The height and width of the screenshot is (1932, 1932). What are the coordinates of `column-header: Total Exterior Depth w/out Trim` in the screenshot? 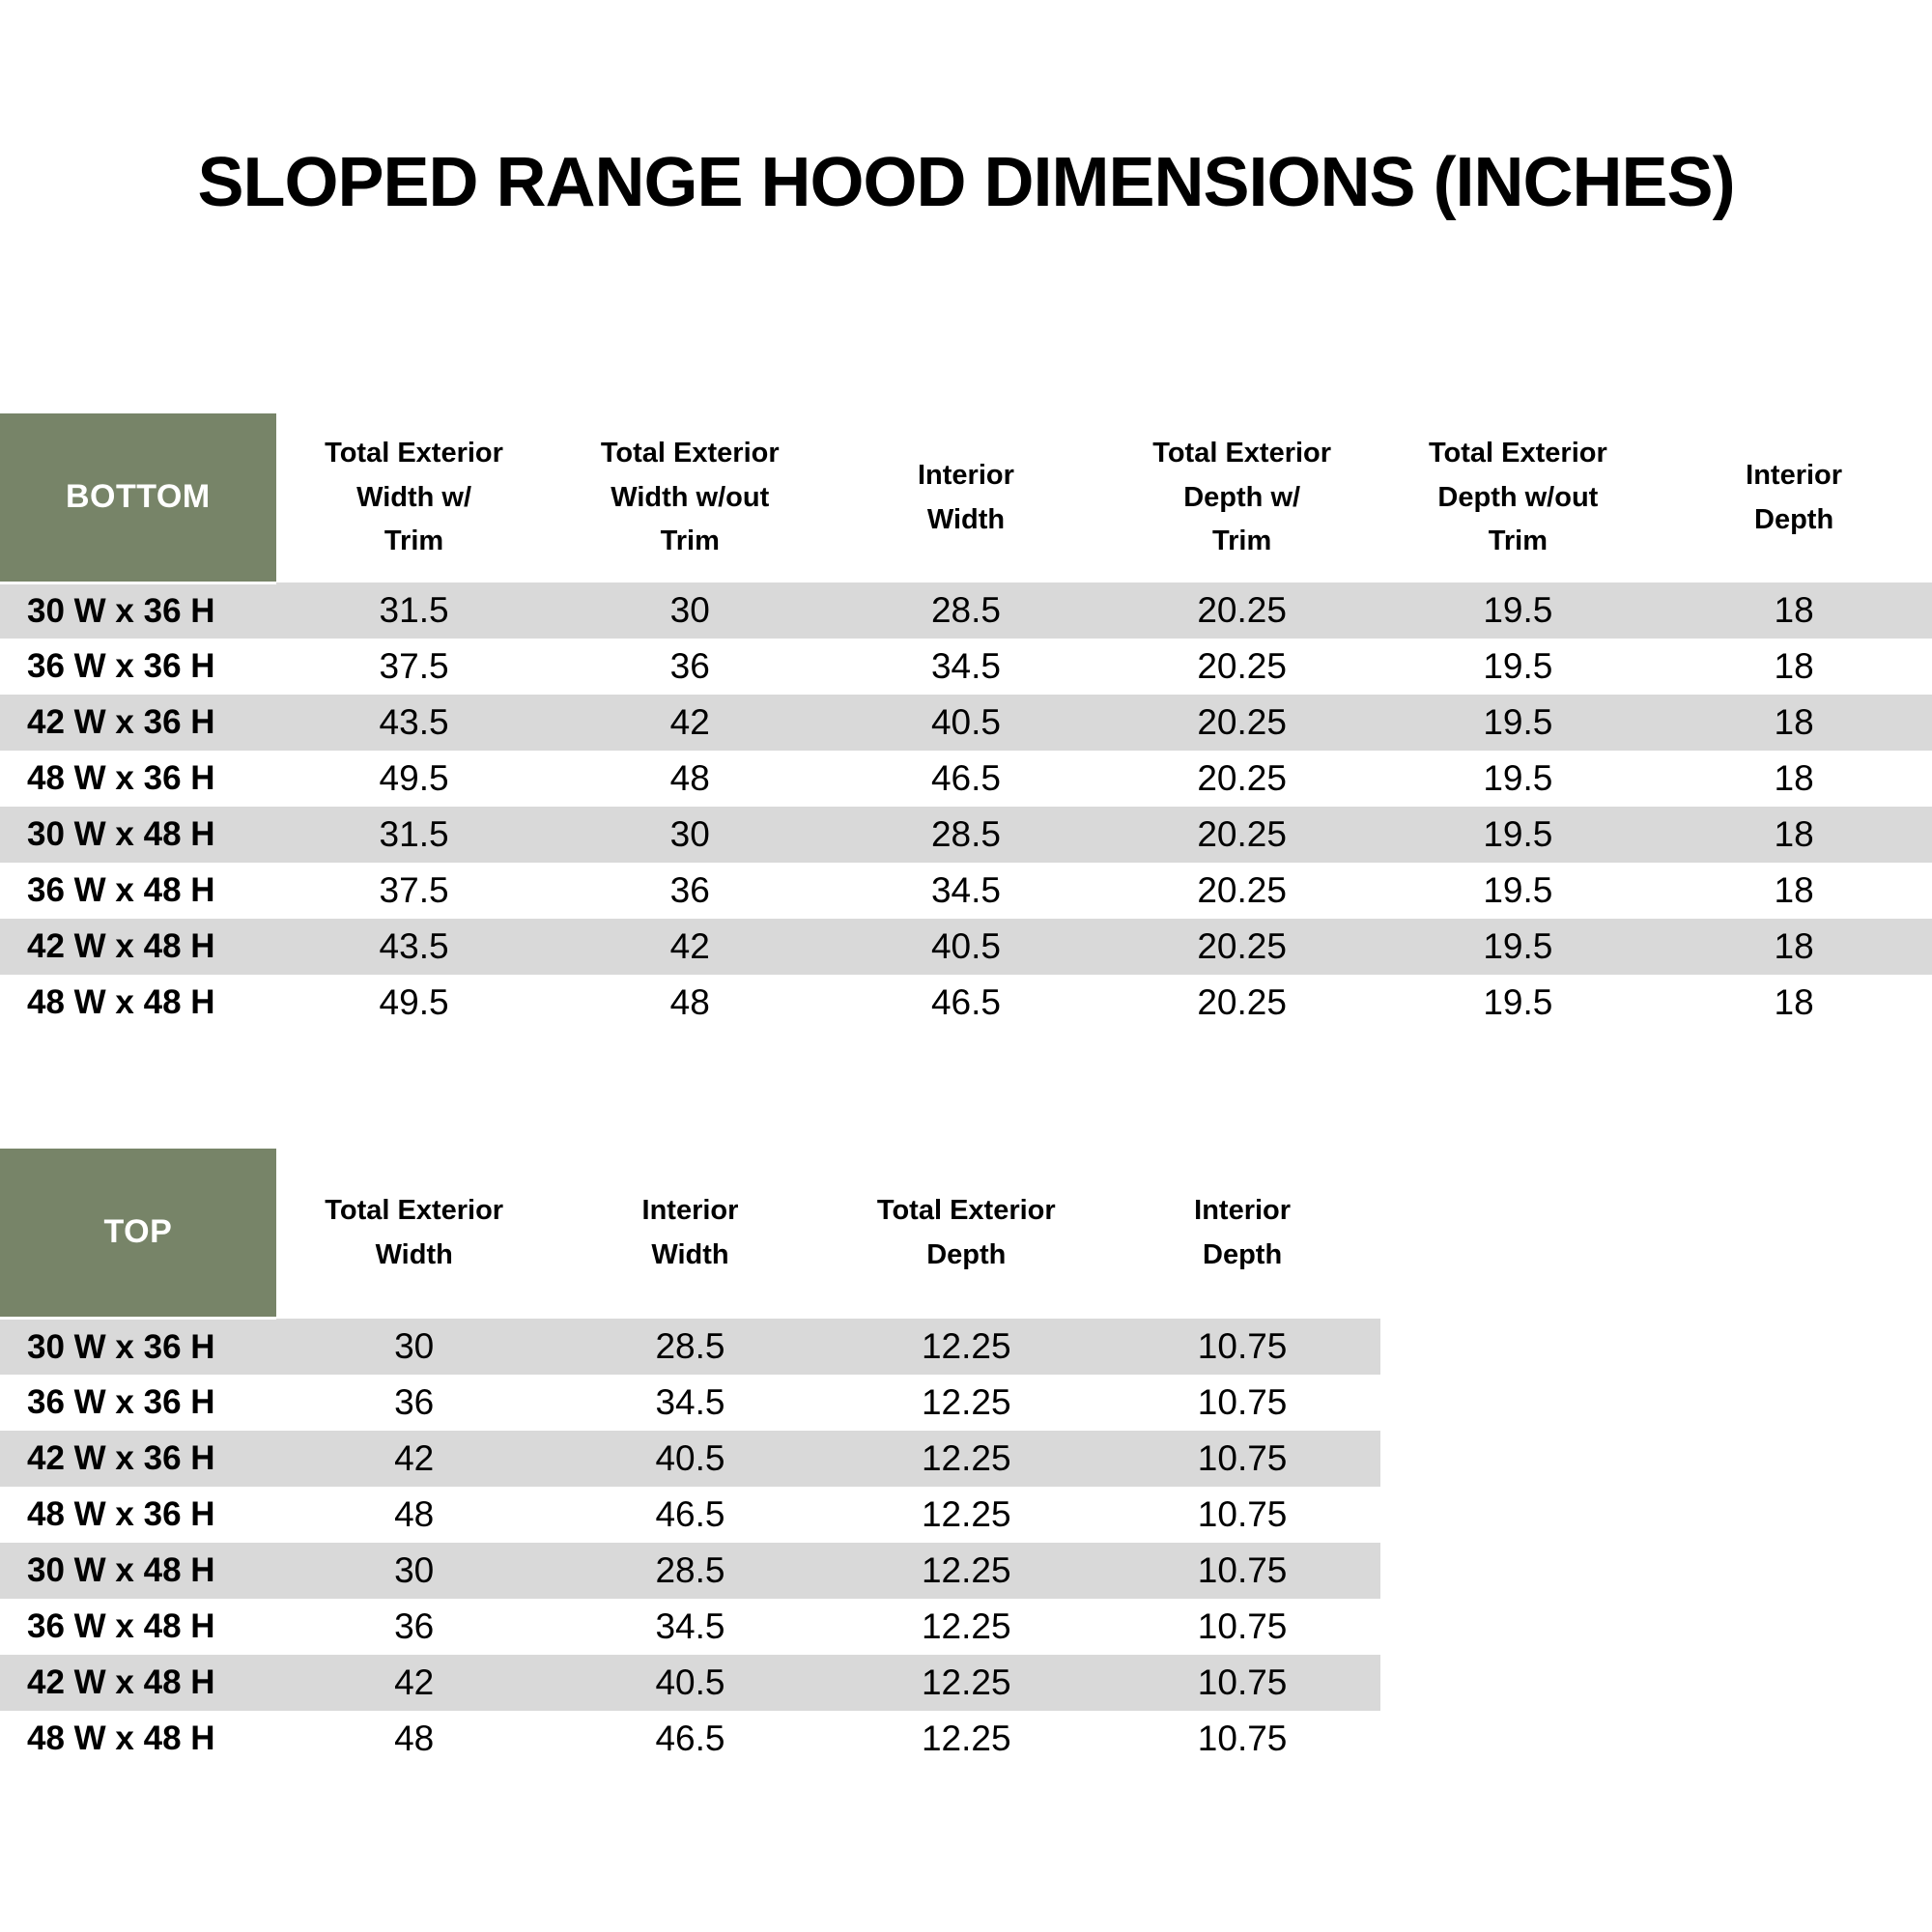 It's located at (1518, 497).